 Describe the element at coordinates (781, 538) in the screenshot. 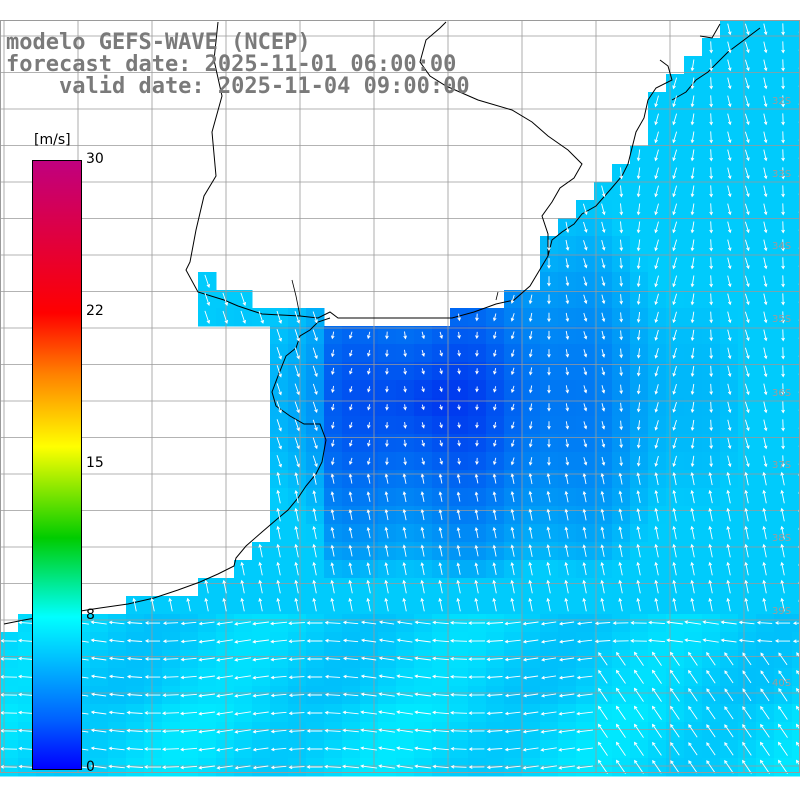

I see `latitude-label: 38S` at that location.